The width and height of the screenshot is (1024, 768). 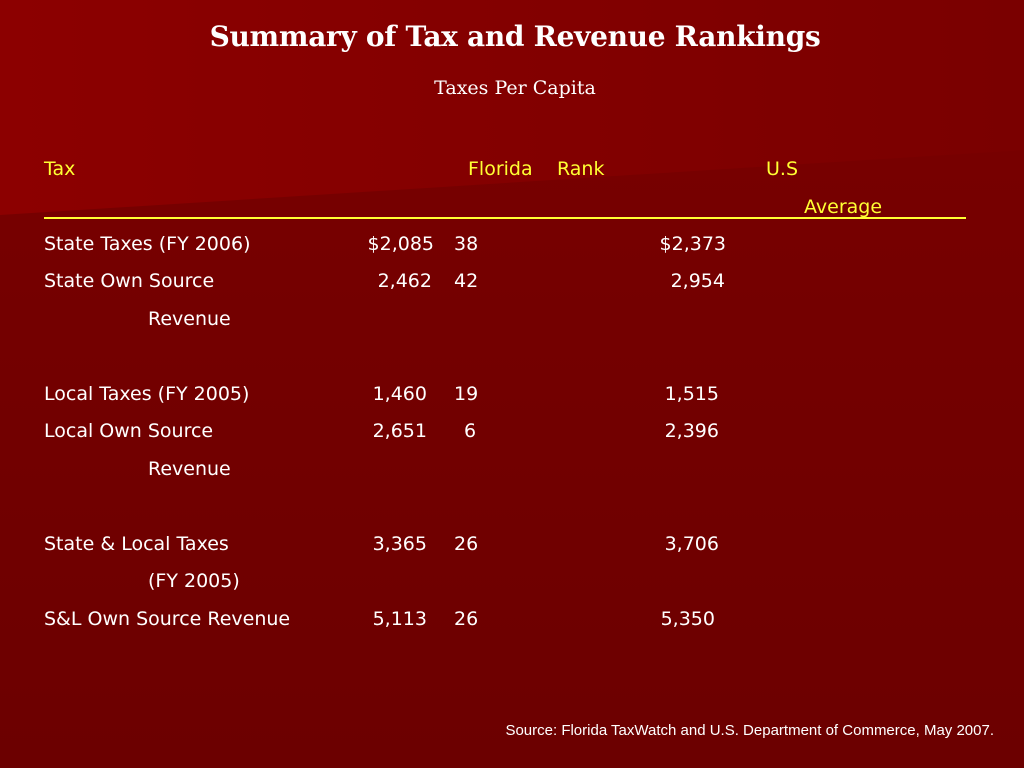 I want to click on row-florida-value: 2,462, so click(x=404, y=281).